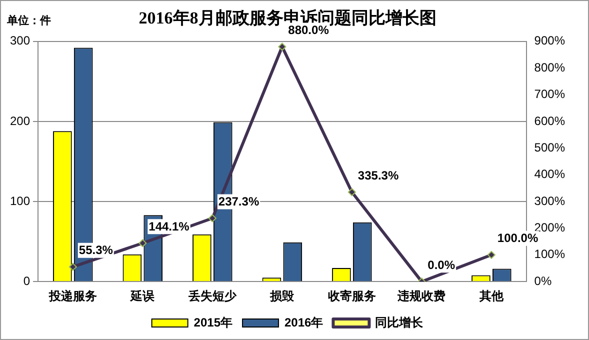 This screenshot has height=340, width=589. I want to click on y-tick-label: 0, so click(26, 281).